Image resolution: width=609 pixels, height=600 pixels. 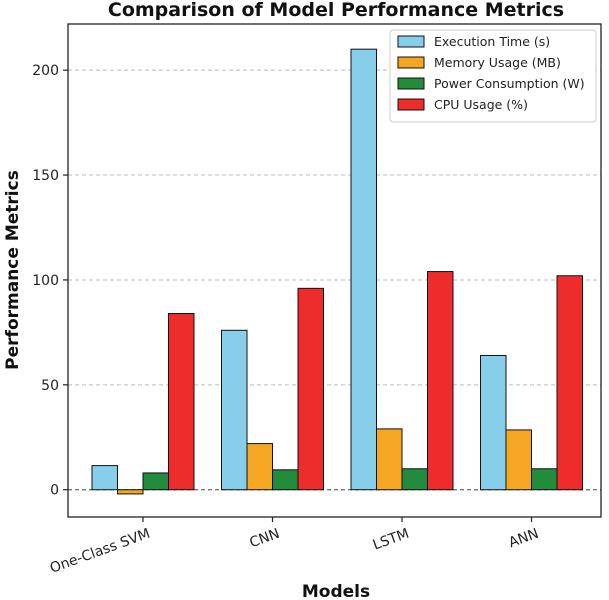 What do you see at coordinates (524, 538) in the screenshot?
I see `x-tick-label: ANN` at bounding box center [524, 538].